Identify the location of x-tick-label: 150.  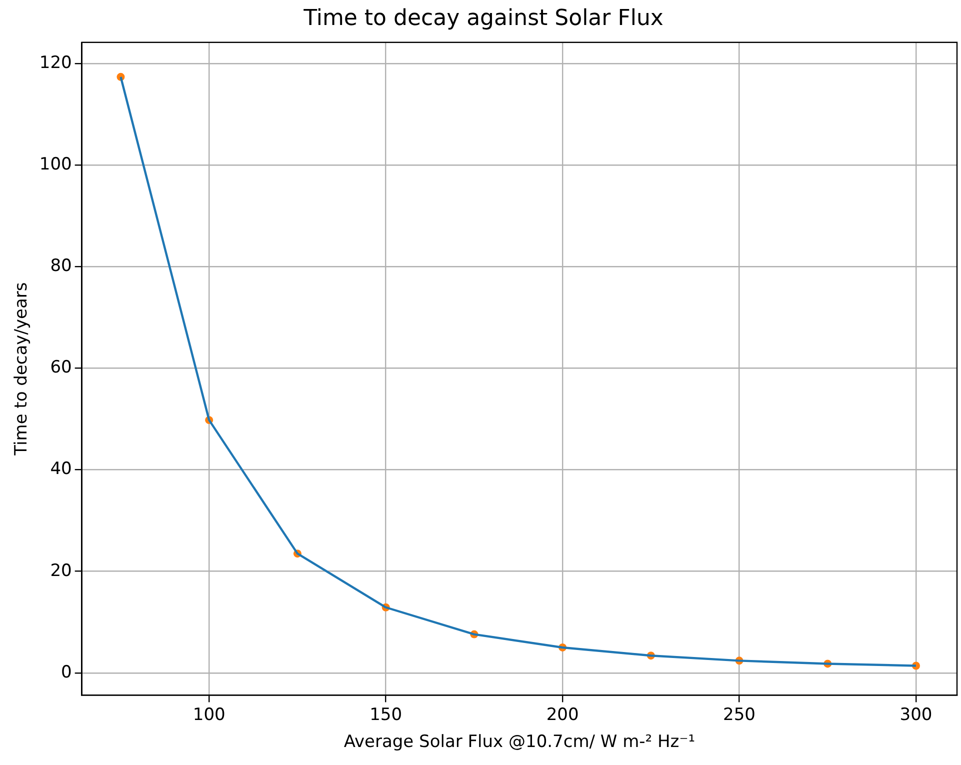
(386, 714).